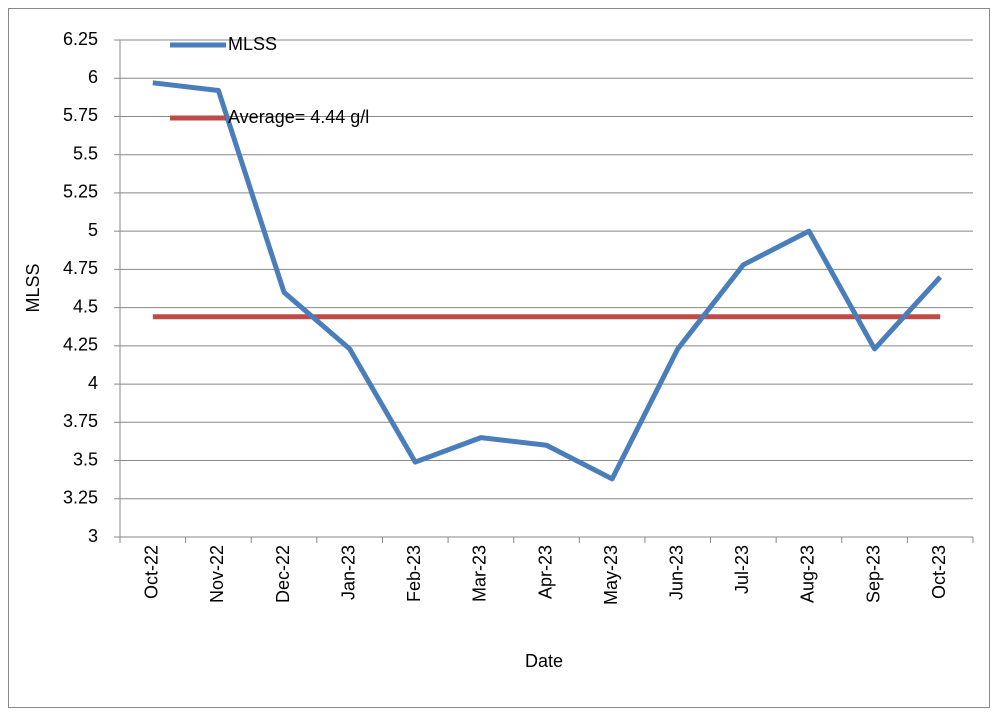 Image resolution: width=999 pixels, height=715 pixels. Describe the element at coordinates (80, 115) in the screenshot. I see `y-tick-label: 5.75` at that location.